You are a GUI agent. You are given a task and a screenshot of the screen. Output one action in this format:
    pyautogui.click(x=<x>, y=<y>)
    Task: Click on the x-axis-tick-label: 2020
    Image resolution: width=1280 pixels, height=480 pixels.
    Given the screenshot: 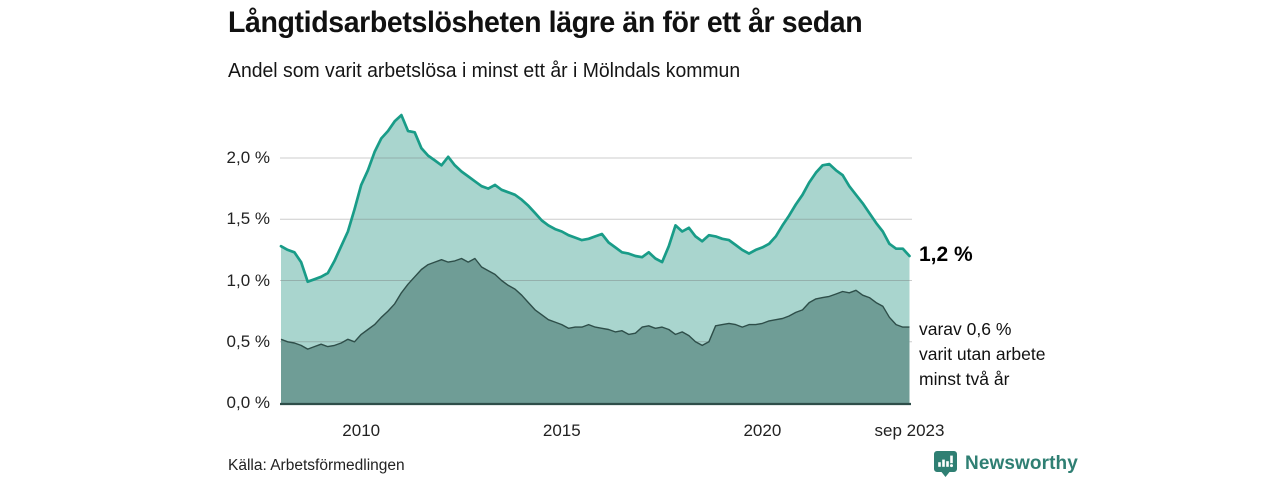 What is the action you would take?
    pyautogui.click(x=762, y=430)
    